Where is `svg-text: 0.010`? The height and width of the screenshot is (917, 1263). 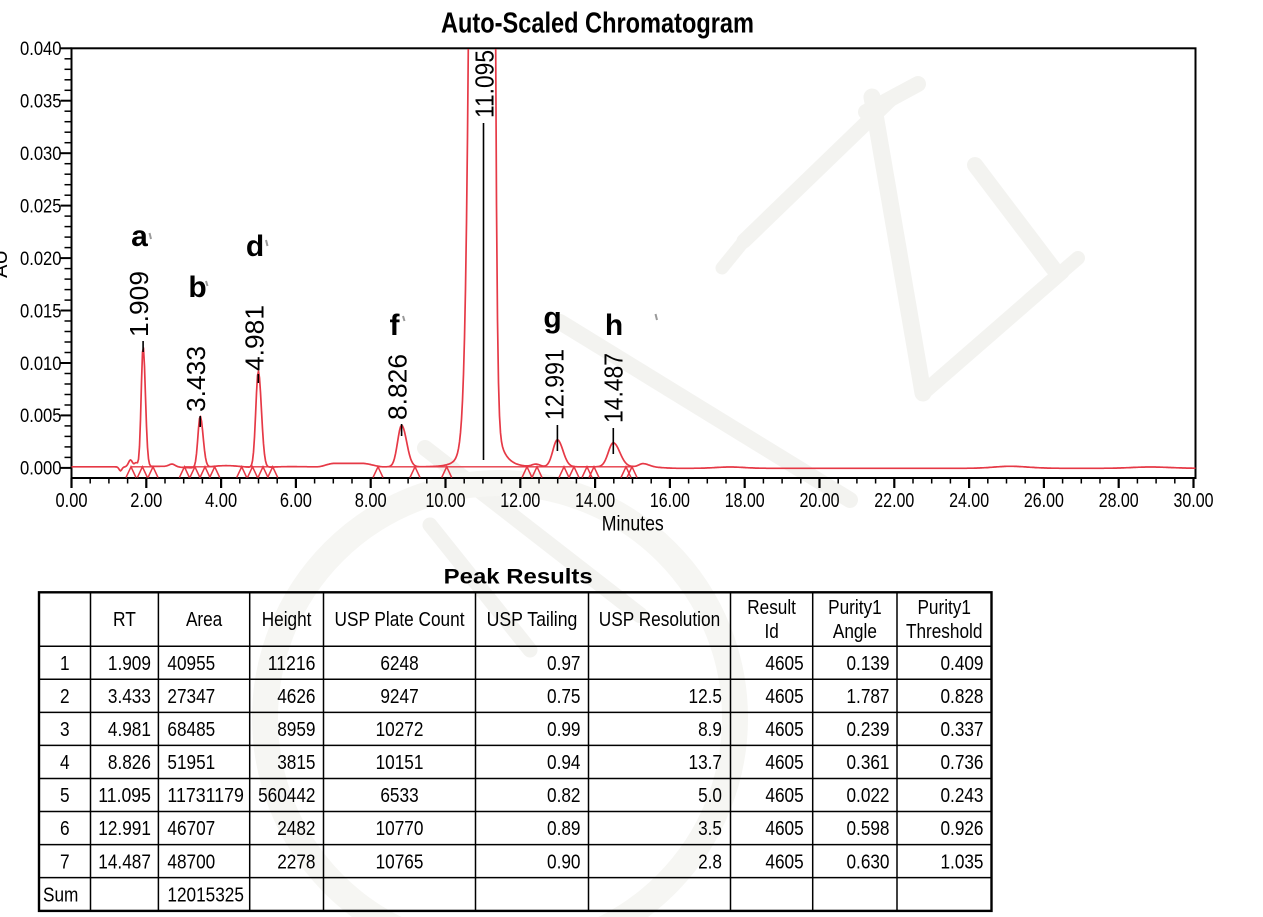
svg-text: 0.010 is located at coordinates (41, 364).